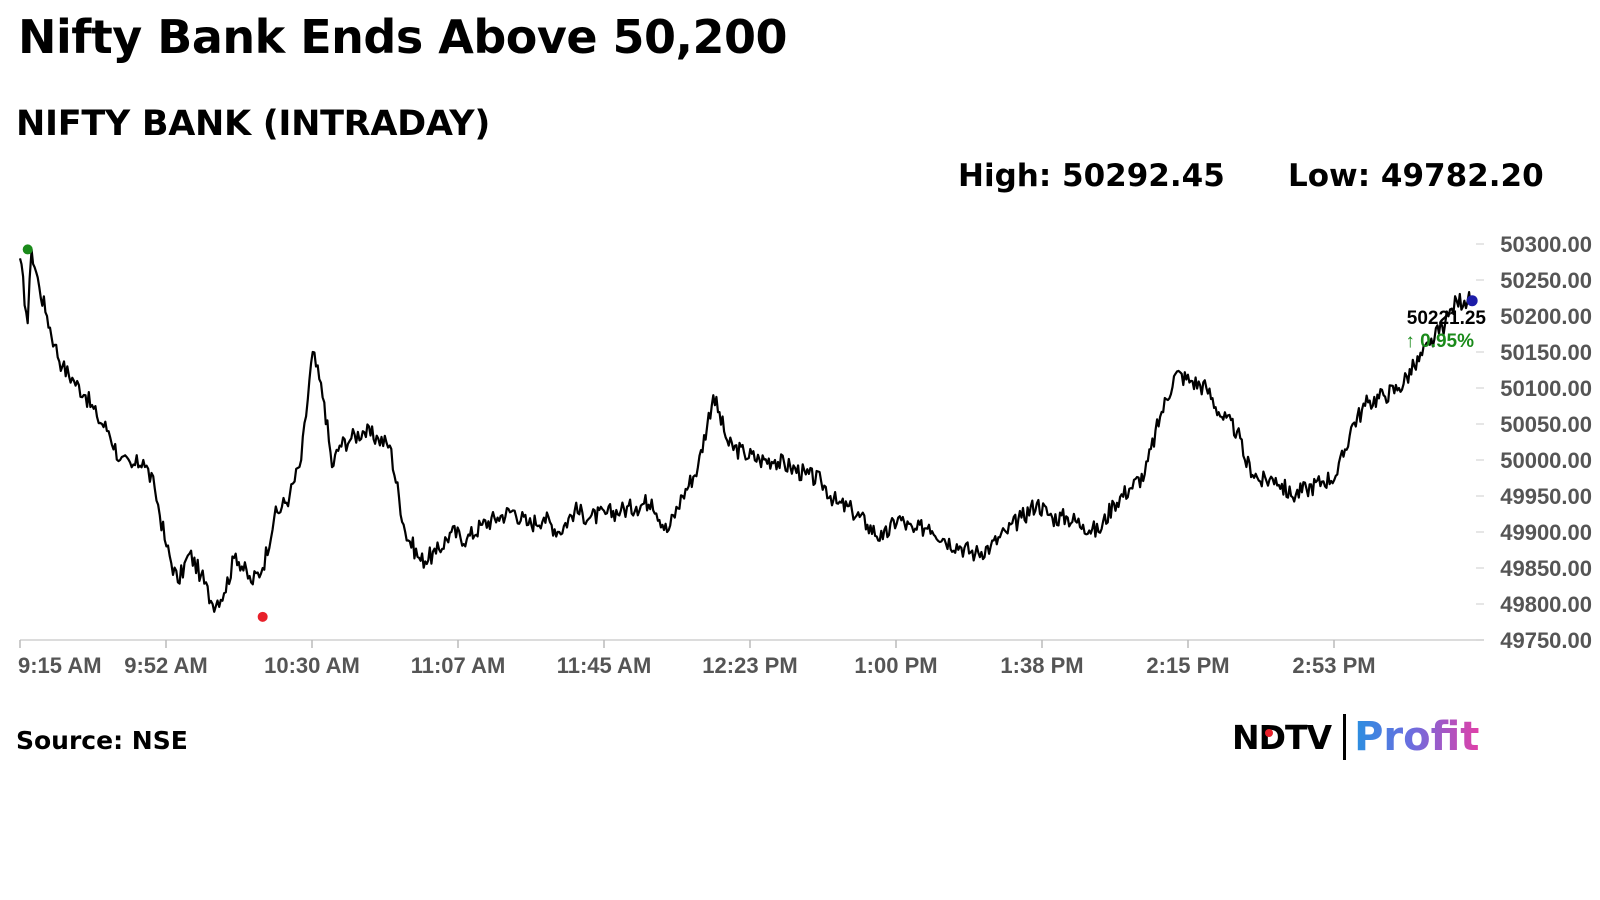  What do you see at coordinates (1546, 316) in the screenshot?
I see `y-tick-label: 50200.00` at bounding box center [1546, 316].